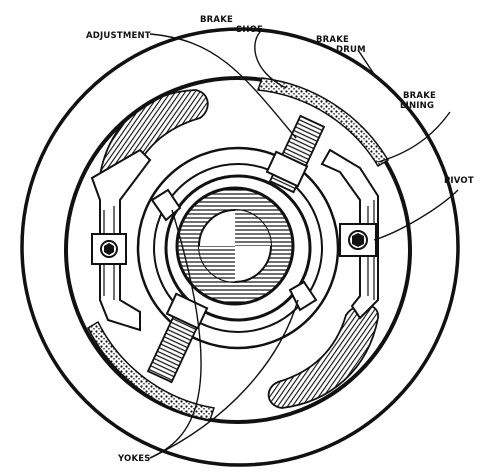  What do you see at coordinates (332, 40) in the screenshot?
I see `label-brake-drum-line1: BRAKE` at bounding box center [332, 40].